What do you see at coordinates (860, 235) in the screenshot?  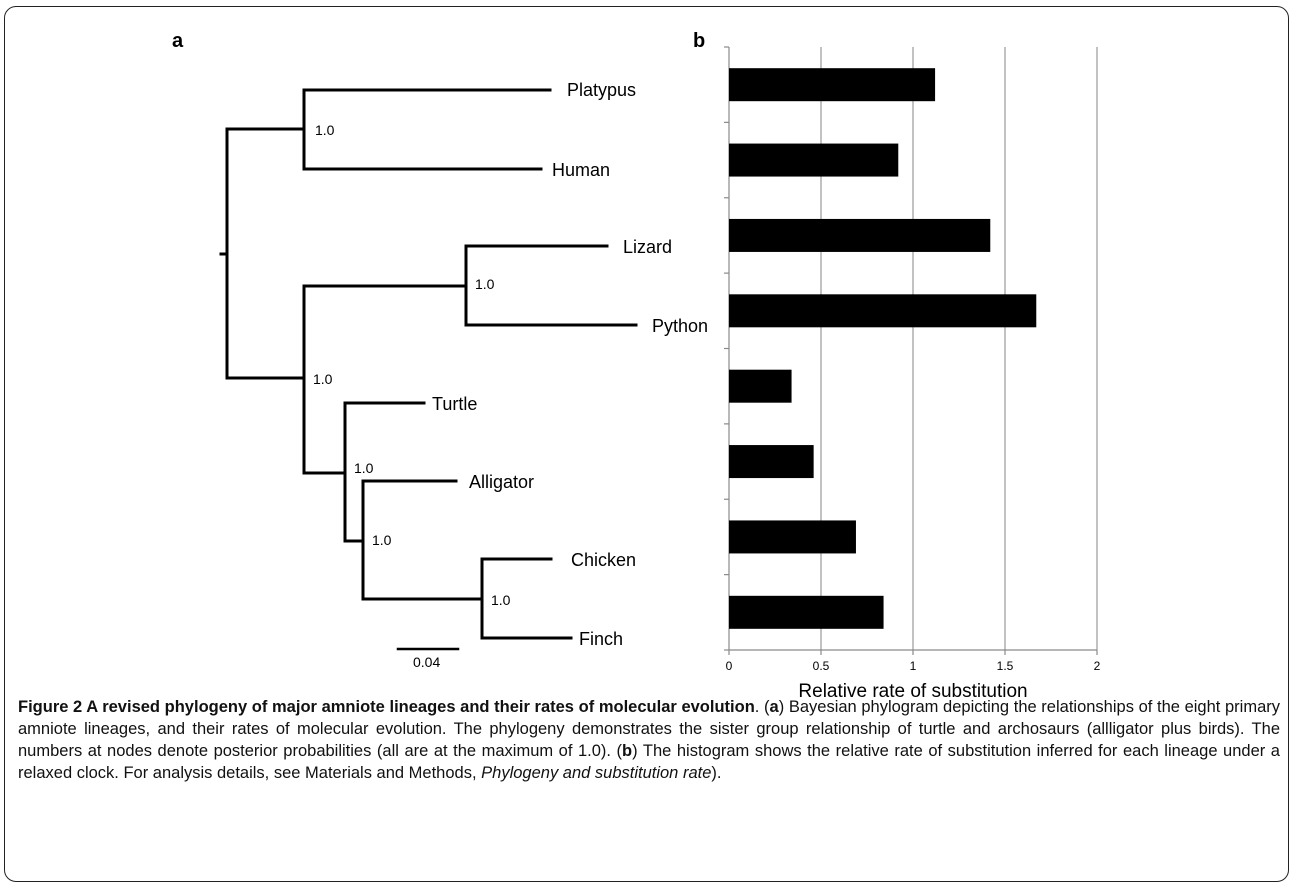 I see `bar-lizard` at bounding box center [860, 235].